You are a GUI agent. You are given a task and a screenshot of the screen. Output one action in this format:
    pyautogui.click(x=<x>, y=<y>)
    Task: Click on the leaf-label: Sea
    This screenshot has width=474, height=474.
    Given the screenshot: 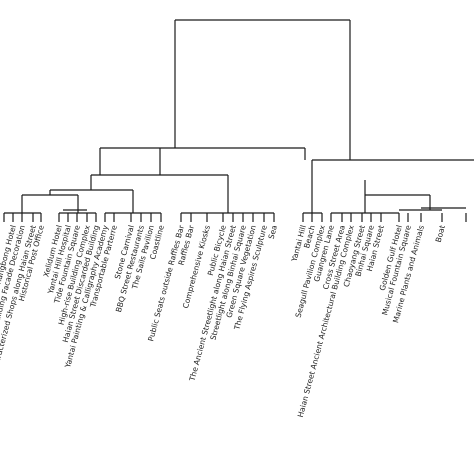 What is the action you would take?
    pyautogui.click(x=273, y=232)
    